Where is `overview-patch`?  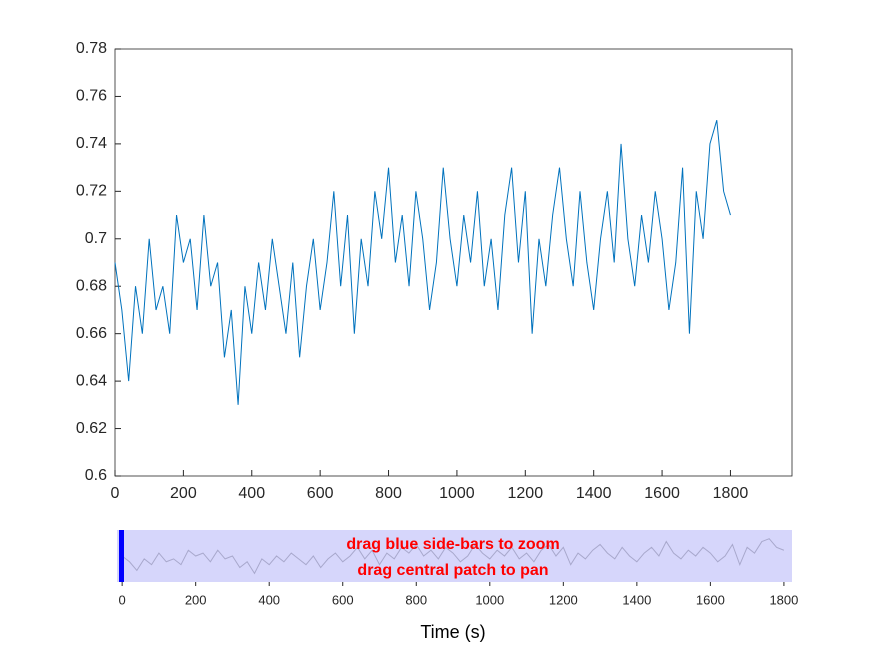
overview-patch is located at coordinates (454, 556).